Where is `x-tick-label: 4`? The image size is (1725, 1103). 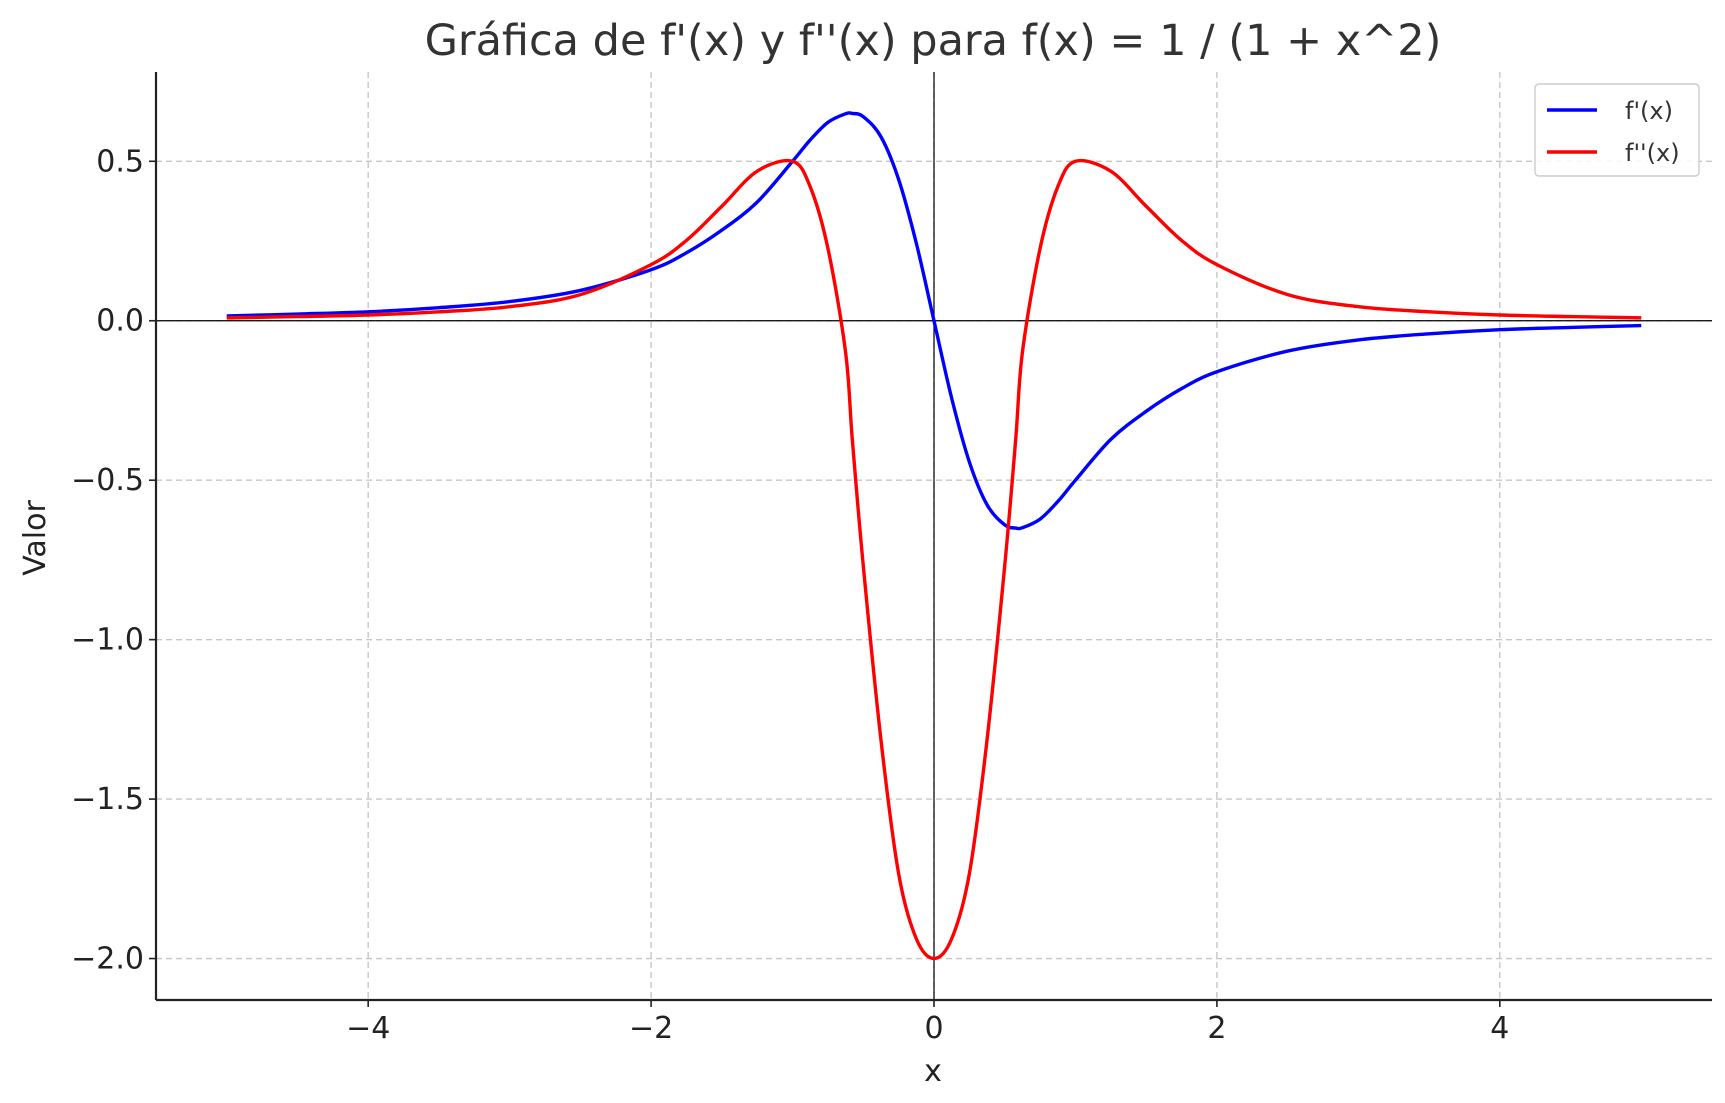 x-tick-label: 4 is located at coordinates (1499, 1028).